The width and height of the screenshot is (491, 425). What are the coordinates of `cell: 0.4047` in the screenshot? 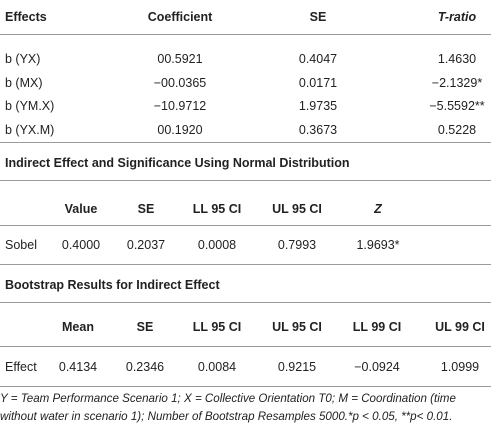 It's located at (318, 59).